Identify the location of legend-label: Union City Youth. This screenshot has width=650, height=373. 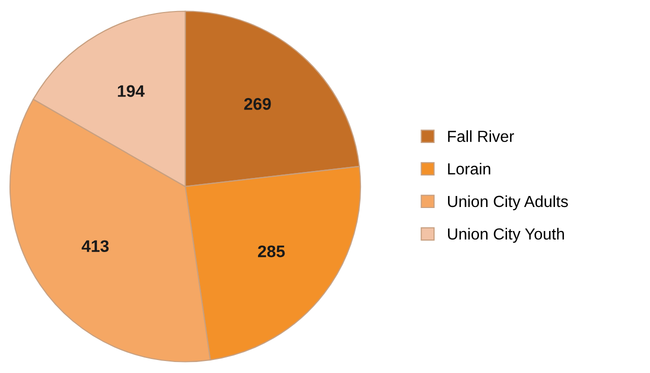
(506, 235).